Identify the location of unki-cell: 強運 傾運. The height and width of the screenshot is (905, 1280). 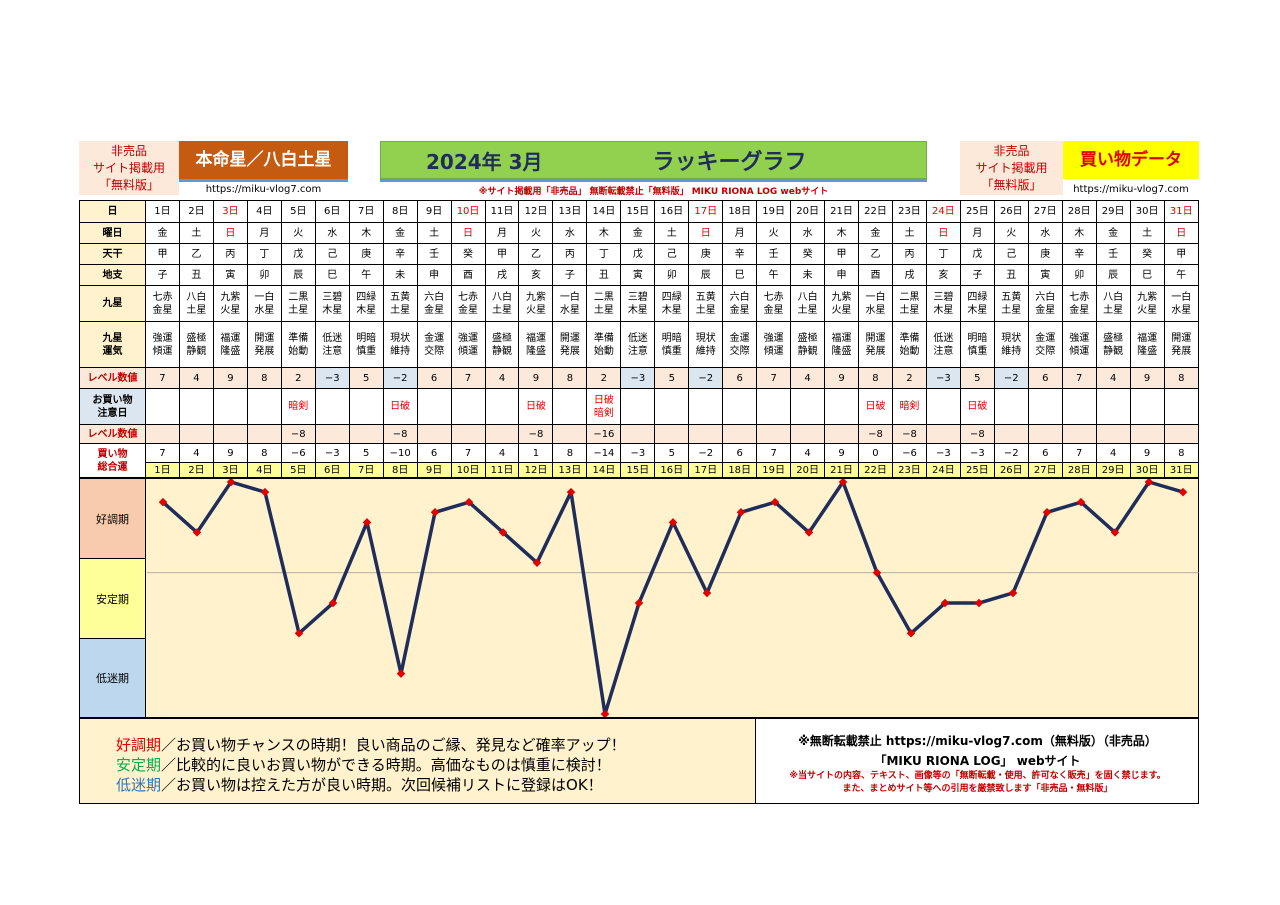
(1079, 344).